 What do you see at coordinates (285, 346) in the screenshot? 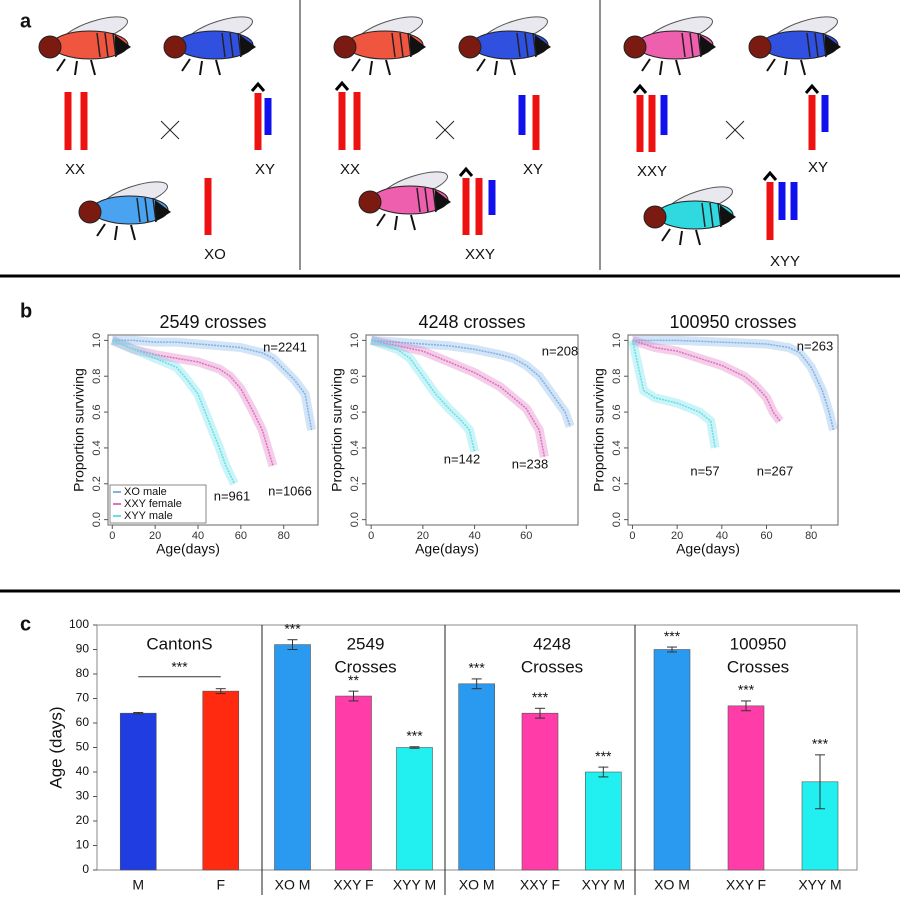
I see `sample-size-label: n=2241` at bounding box center [285, 346].